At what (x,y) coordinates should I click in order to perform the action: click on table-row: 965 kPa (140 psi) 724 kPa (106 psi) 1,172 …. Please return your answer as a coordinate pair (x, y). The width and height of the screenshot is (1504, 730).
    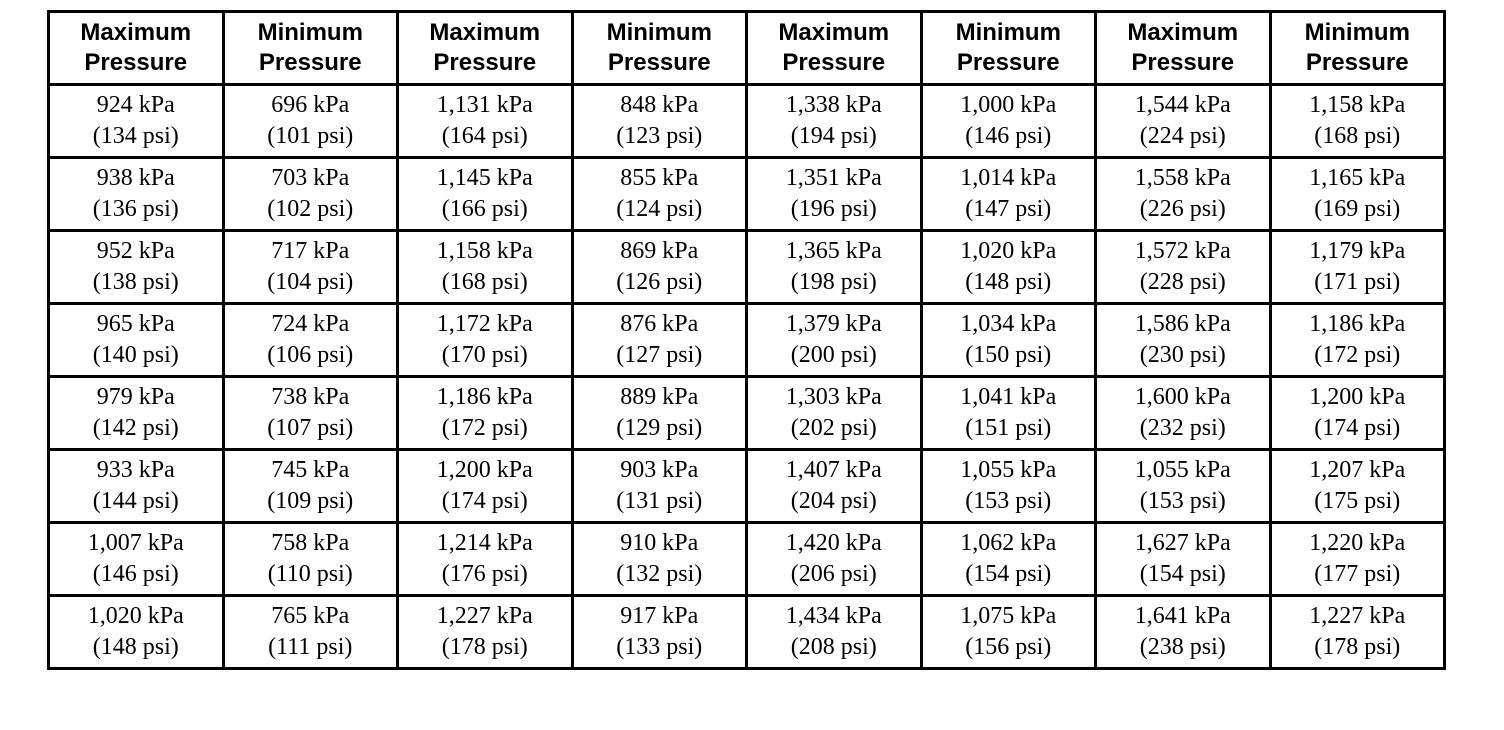
    Looking at the image, I should click on (746, 340).